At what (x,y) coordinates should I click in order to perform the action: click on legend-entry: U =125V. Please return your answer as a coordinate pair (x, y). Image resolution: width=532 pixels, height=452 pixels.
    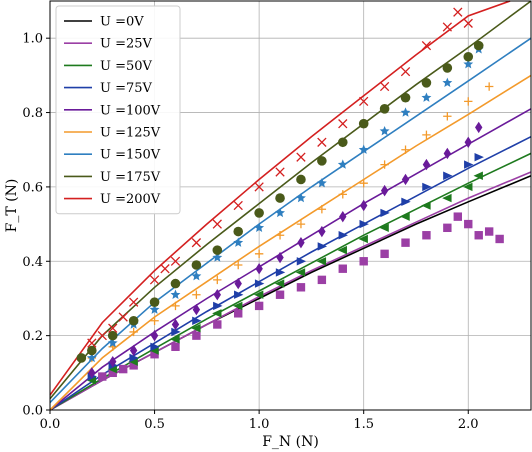
    Looking at the image, I should click on (130, 133).